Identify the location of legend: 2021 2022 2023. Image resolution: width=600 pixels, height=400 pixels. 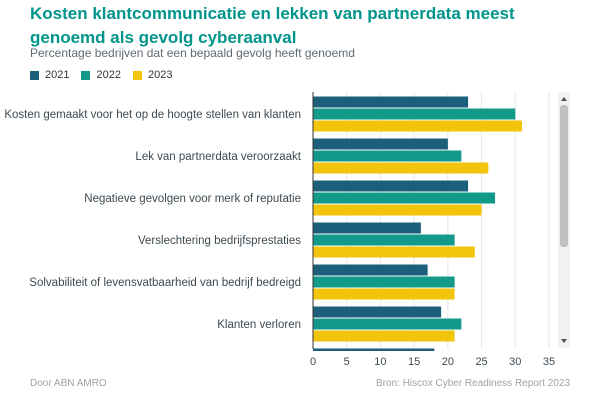
(101, 75).